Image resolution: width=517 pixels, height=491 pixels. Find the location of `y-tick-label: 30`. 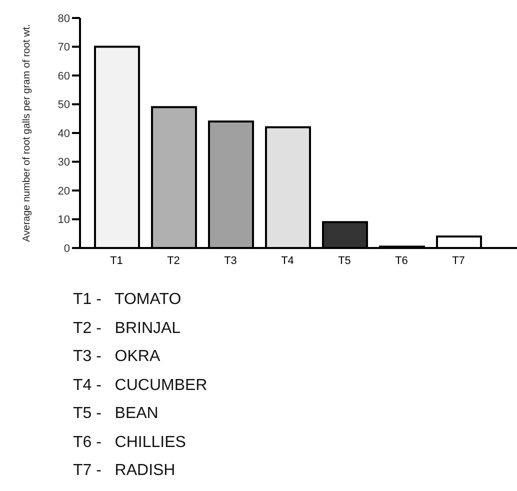

y-tick-label: 30 is located at coordinates (64, 162).